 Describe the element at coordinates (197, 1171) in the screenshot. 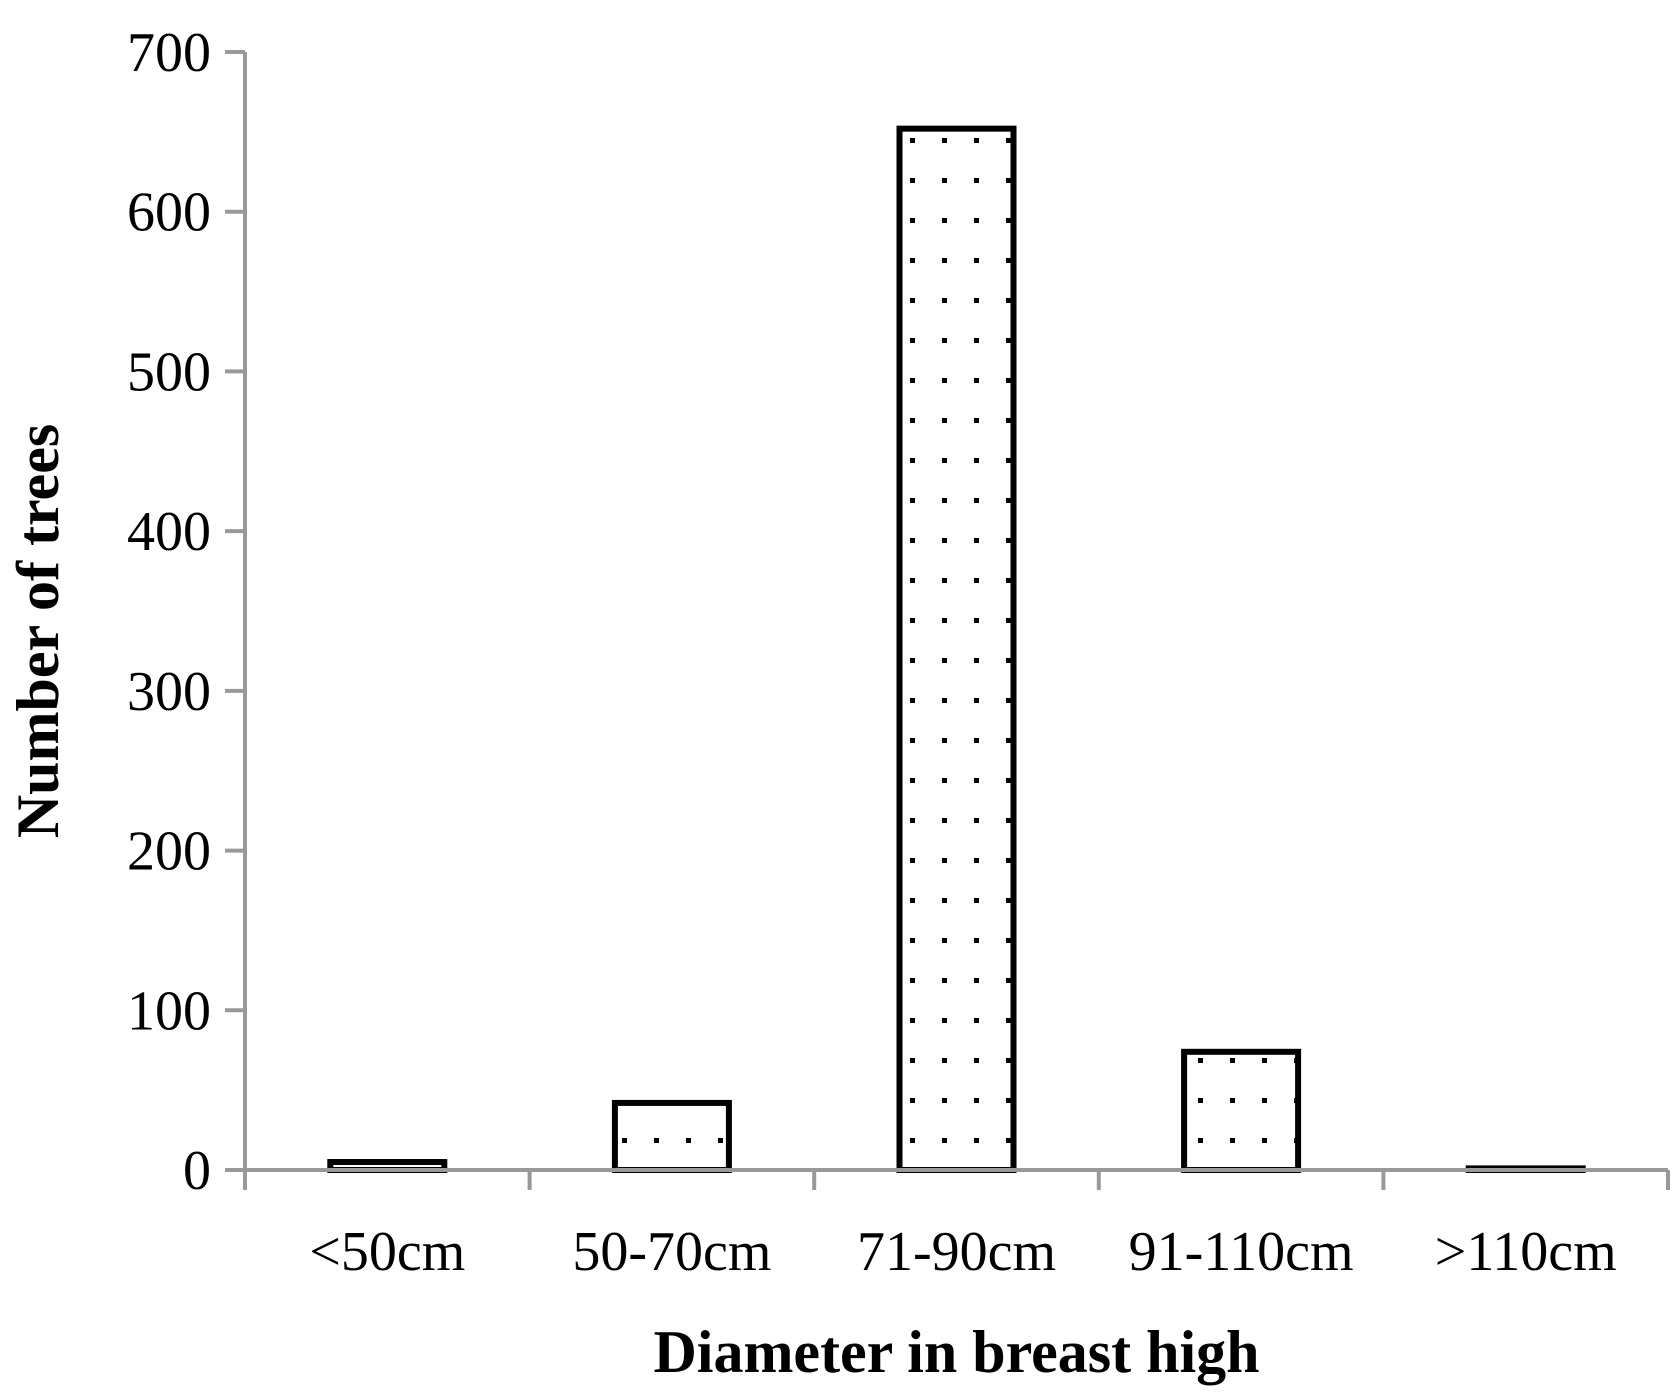

I see `y-tick-label: 0` at that location.